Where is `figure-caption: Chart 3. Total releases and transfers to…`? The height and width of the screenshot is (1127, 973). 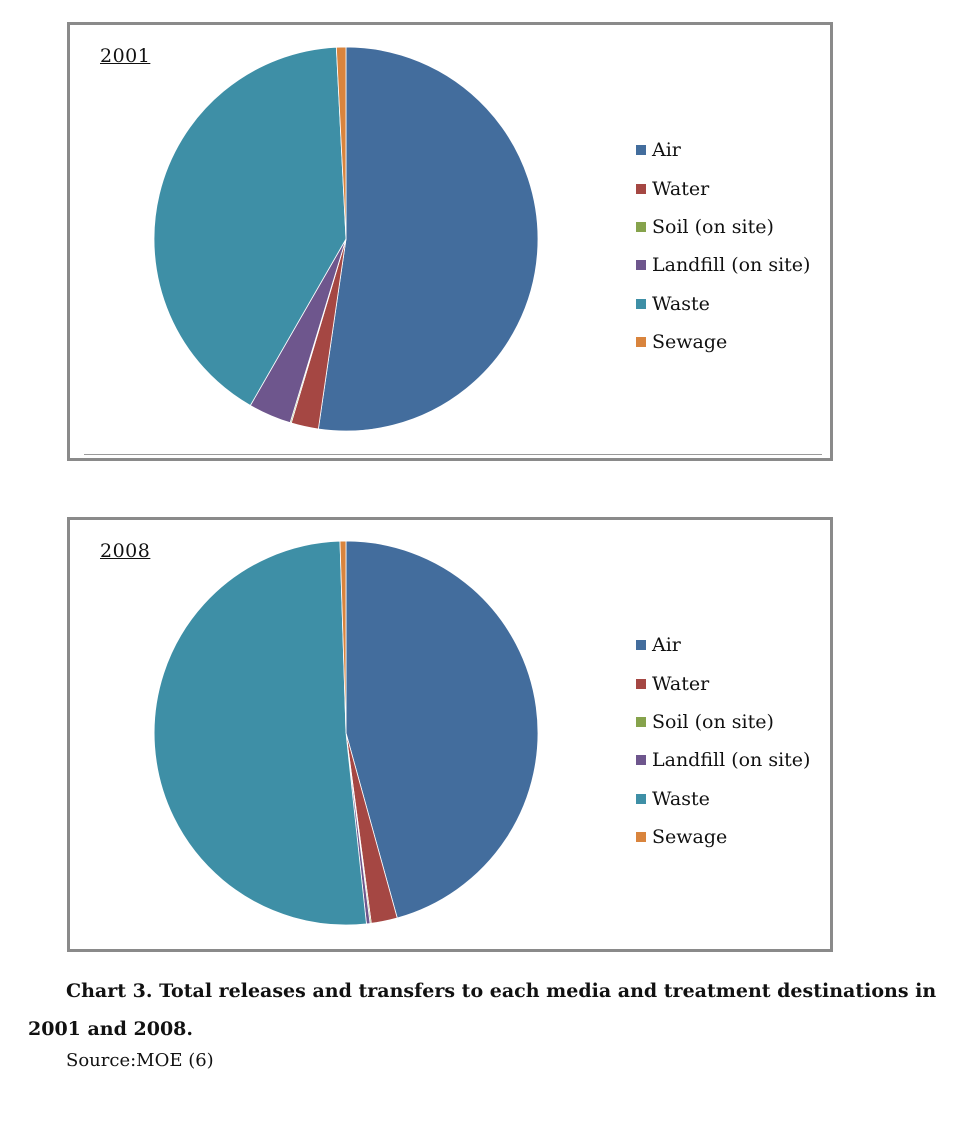 figure-caption: Chart 3. Total releases and transfers to… is located at coordinates (482, 1010).